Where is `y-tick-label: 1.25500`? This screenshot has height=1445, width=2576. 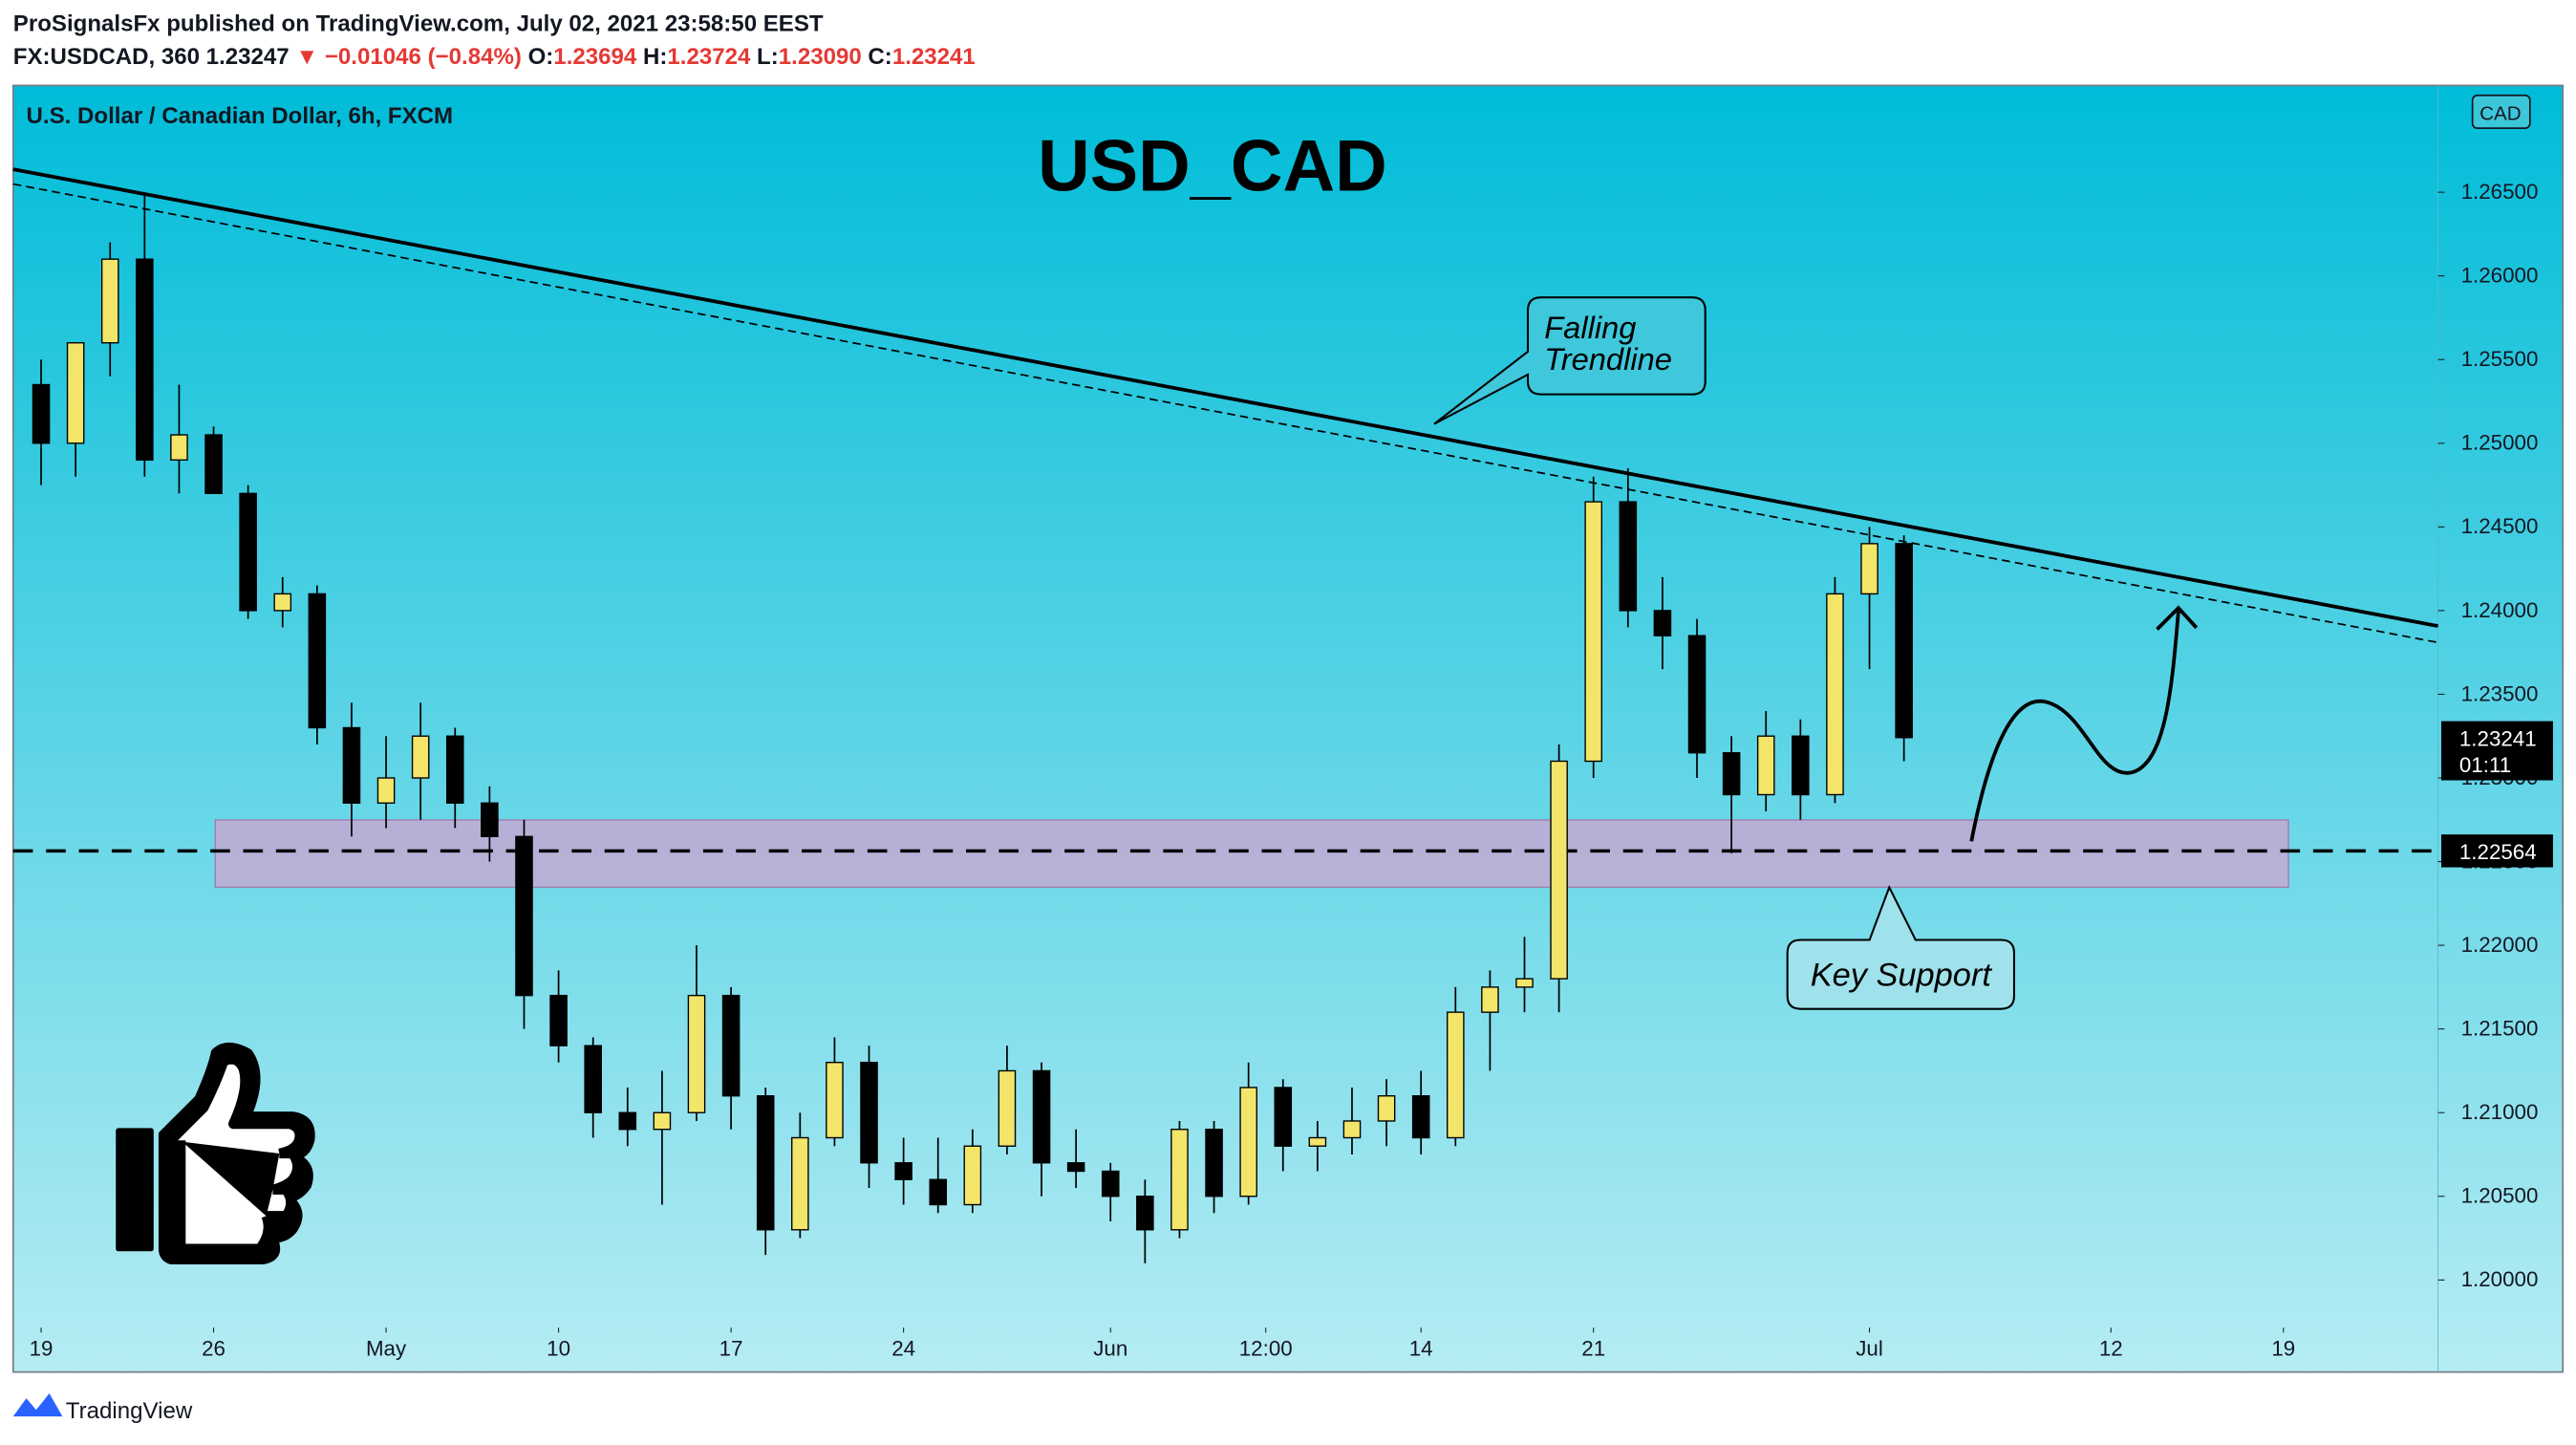
y-tick-label: 1.25500 is located at coordinates (2500, 359).